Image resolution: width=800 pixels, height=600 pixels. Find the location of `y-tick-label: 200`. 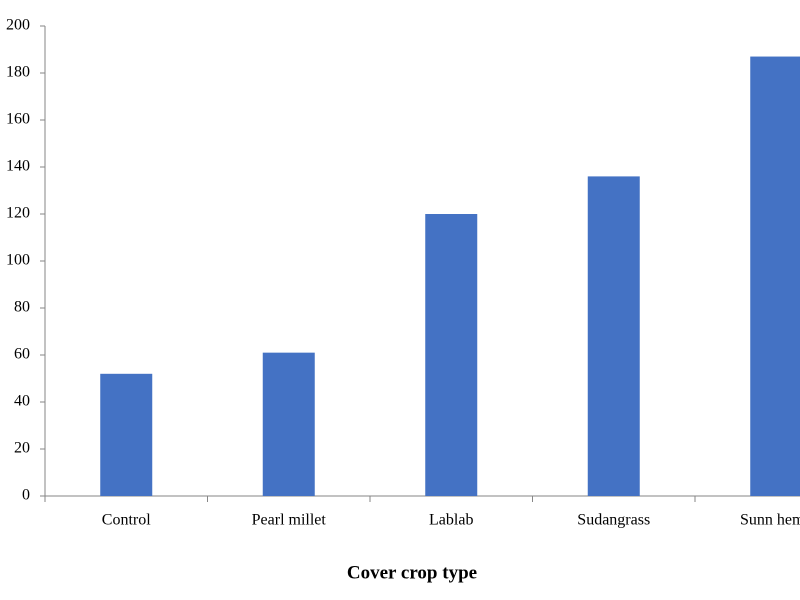

y-tick-label: 200 is located at coordinates (18, 25).